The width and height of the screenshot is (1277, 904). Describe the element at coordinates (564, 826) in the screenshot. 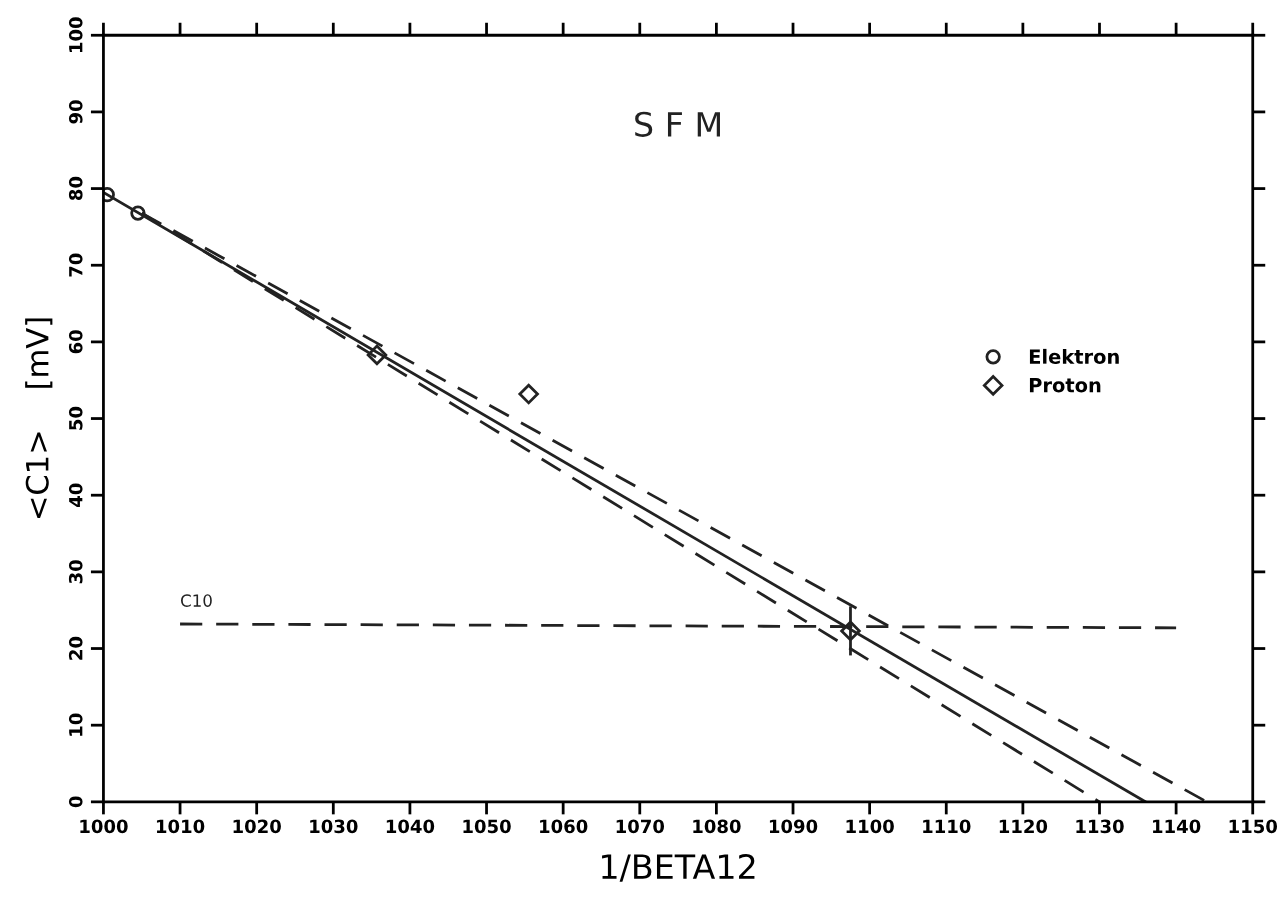

I see `x-tick-label: 1060` at that location.